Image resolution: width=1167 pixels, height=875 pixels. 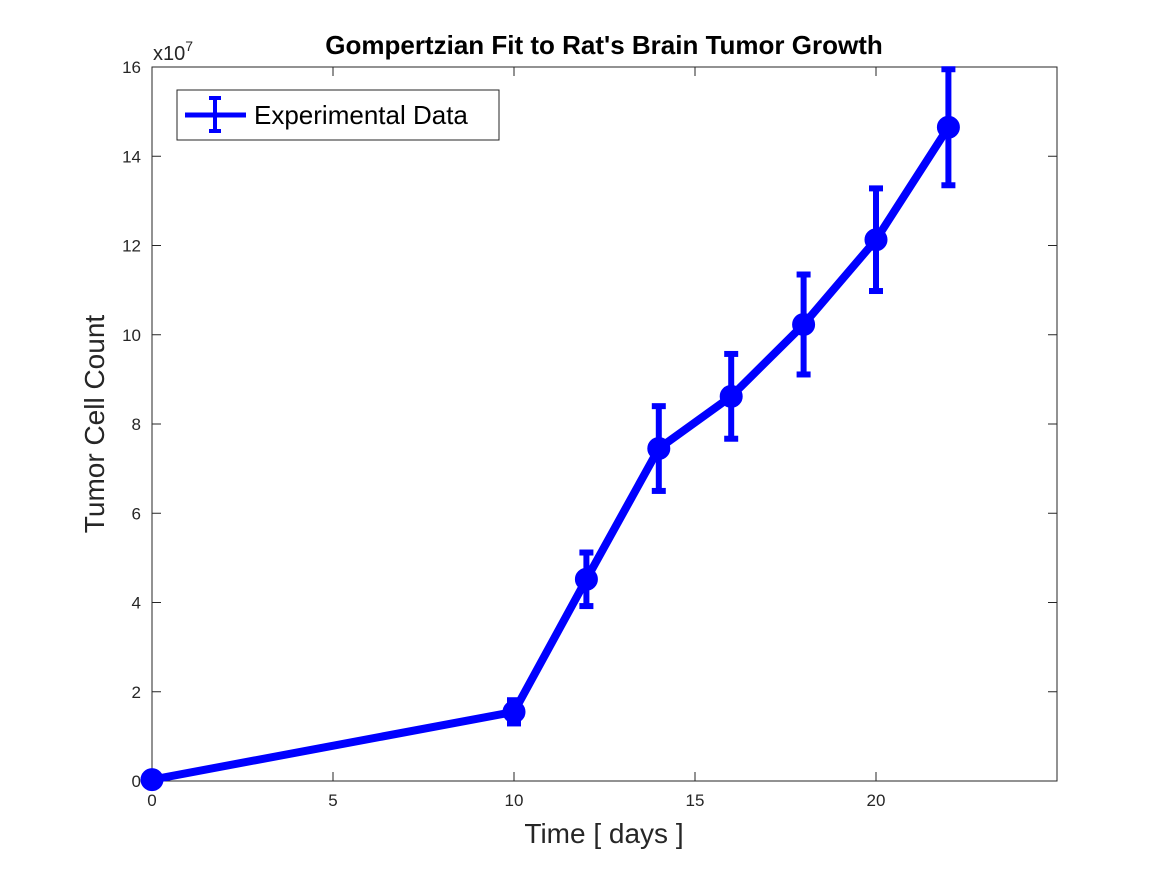 I want to click on x-tick-label: 5, so click(x=332, y=800).